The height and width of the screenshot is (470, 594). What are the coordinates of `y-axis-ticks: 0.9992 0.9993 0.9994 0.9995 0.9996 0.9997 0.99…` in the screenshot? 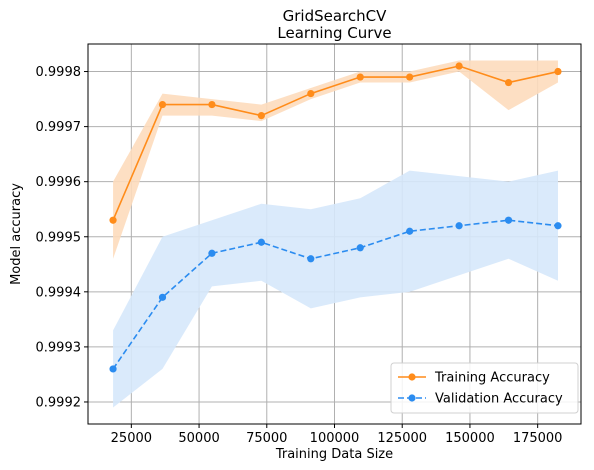 It's located at (62, 237).